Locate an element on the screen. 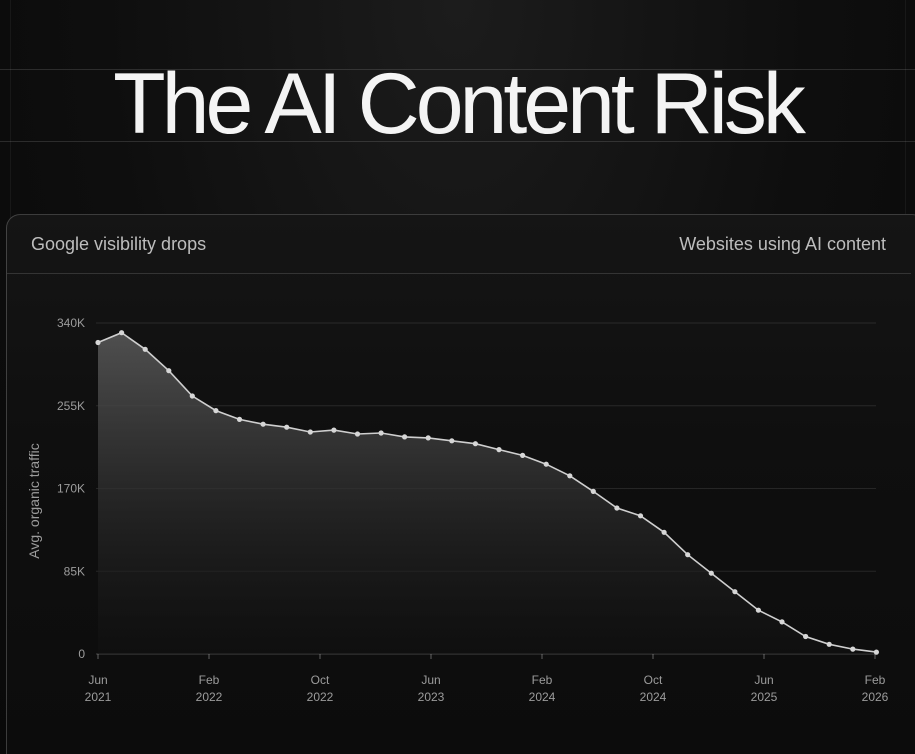 The width and height of the screenshot is (915, 754). y-tick-label: 85K is located at coordinates (74, 571).